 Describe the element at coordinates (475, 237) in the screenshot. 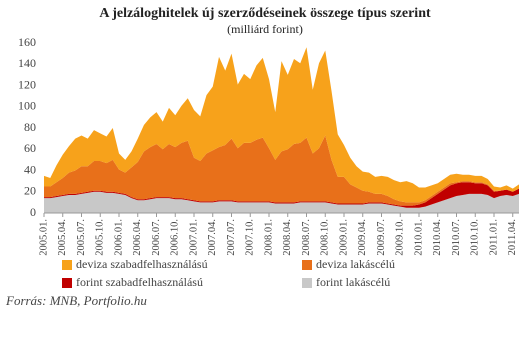

I see `x-tick-label: 2010.10.` at that location.